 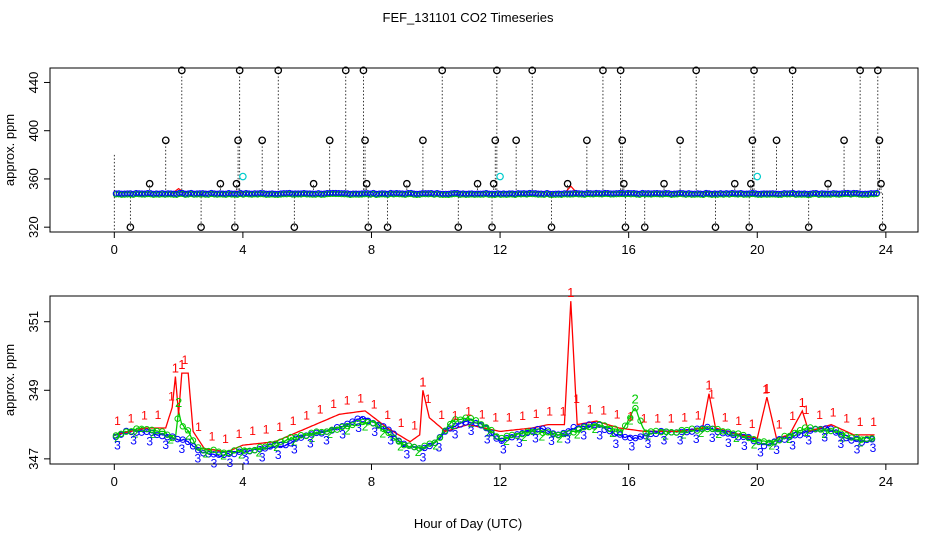 What do you see at coordinates (33, 322) in the screenshot?
I see `bottom-y-tick-label: 351` at bounding box center [33, 322].